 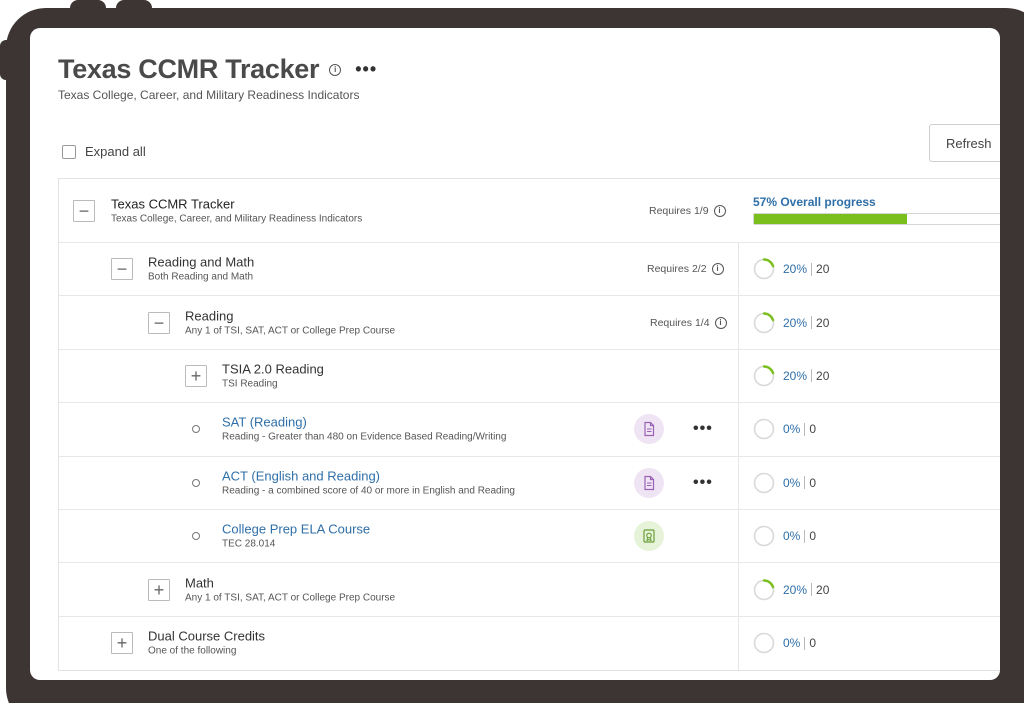 I want to click on overall-progress-bar, so click(x=876, y=219).